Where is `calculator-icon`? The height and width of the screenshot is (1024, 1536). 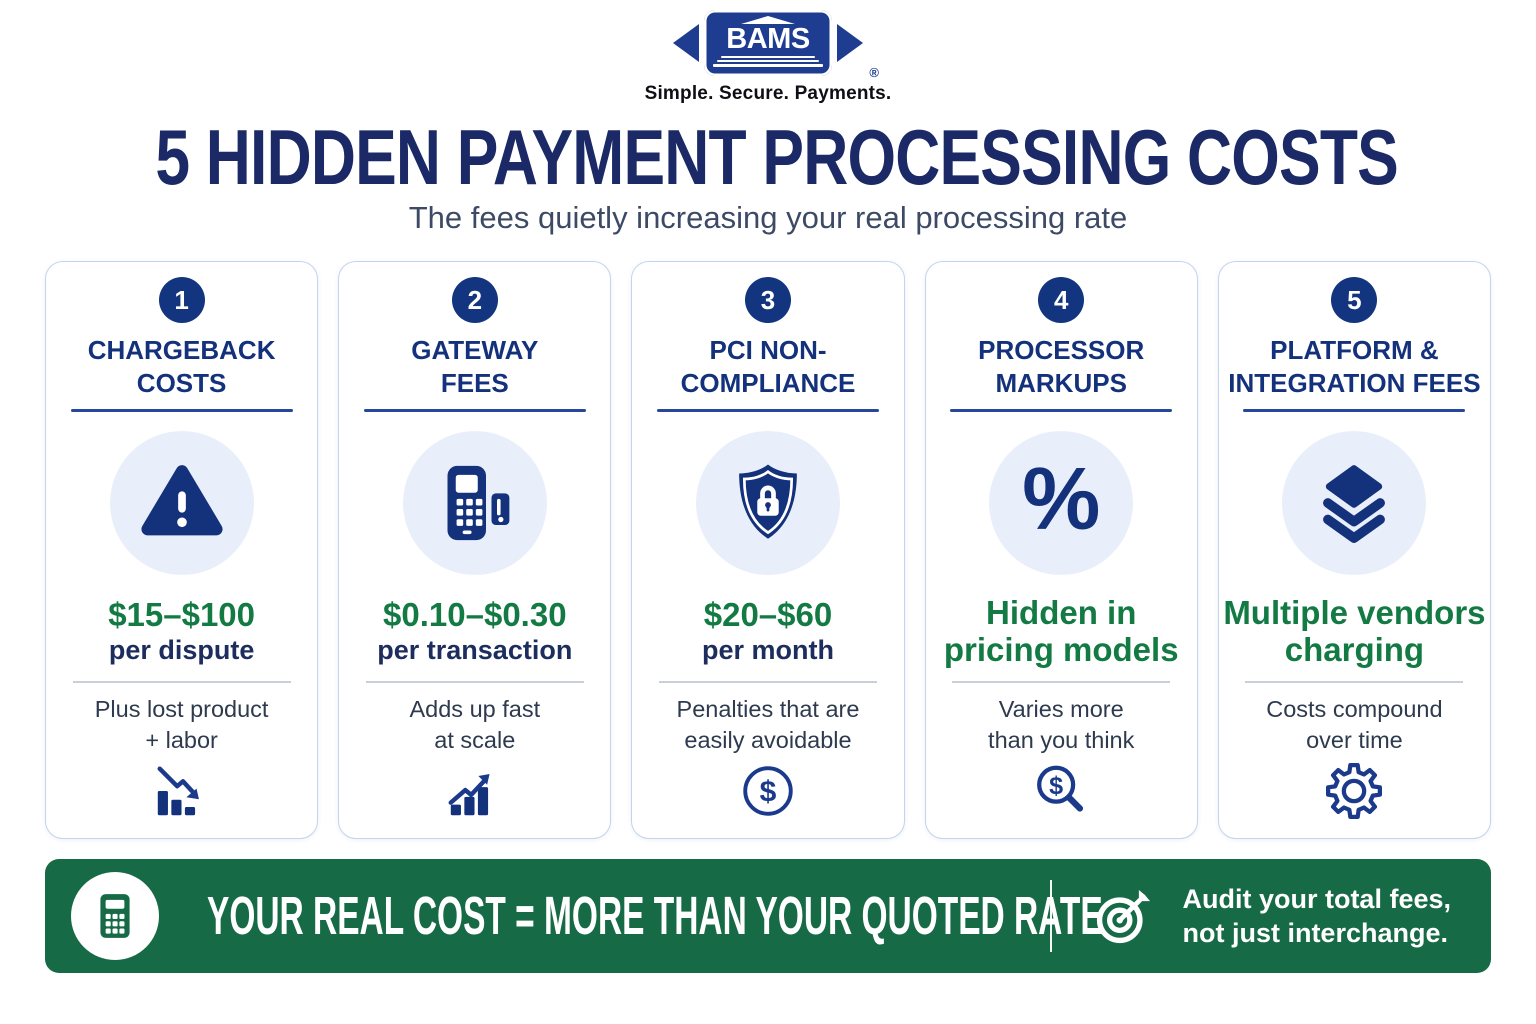 calculator-icon is located at coordinates (115, 916).